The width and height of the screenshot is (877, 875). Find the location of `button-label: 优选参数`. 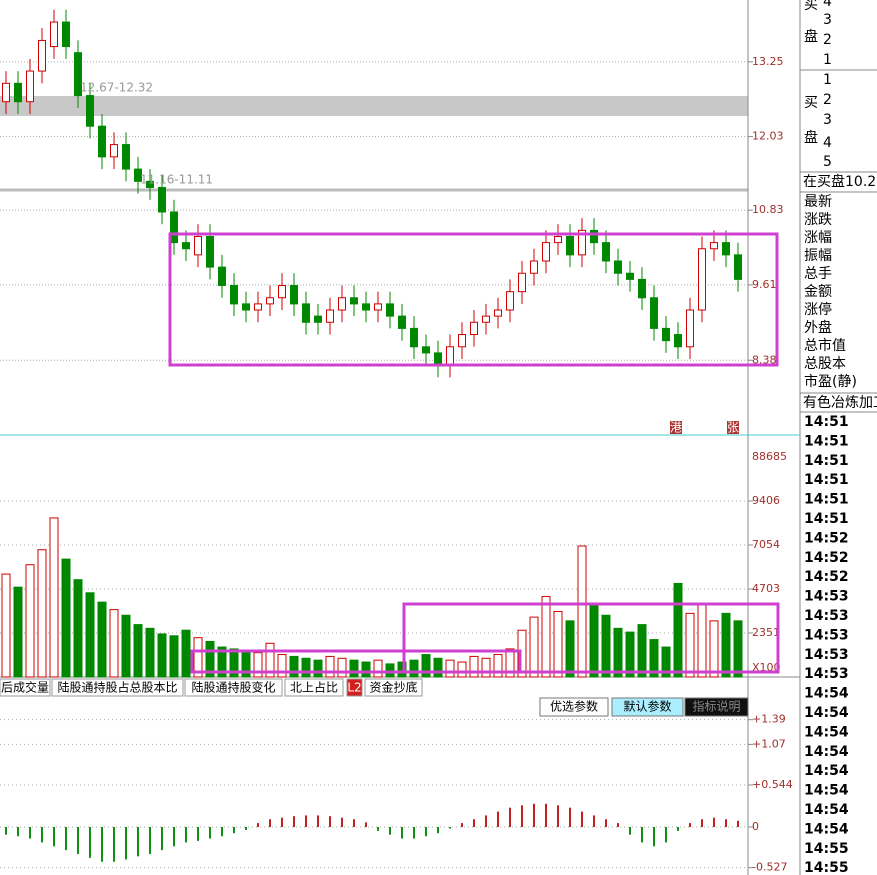

button-label: 优选参数 is located at coordinates (574, 706).